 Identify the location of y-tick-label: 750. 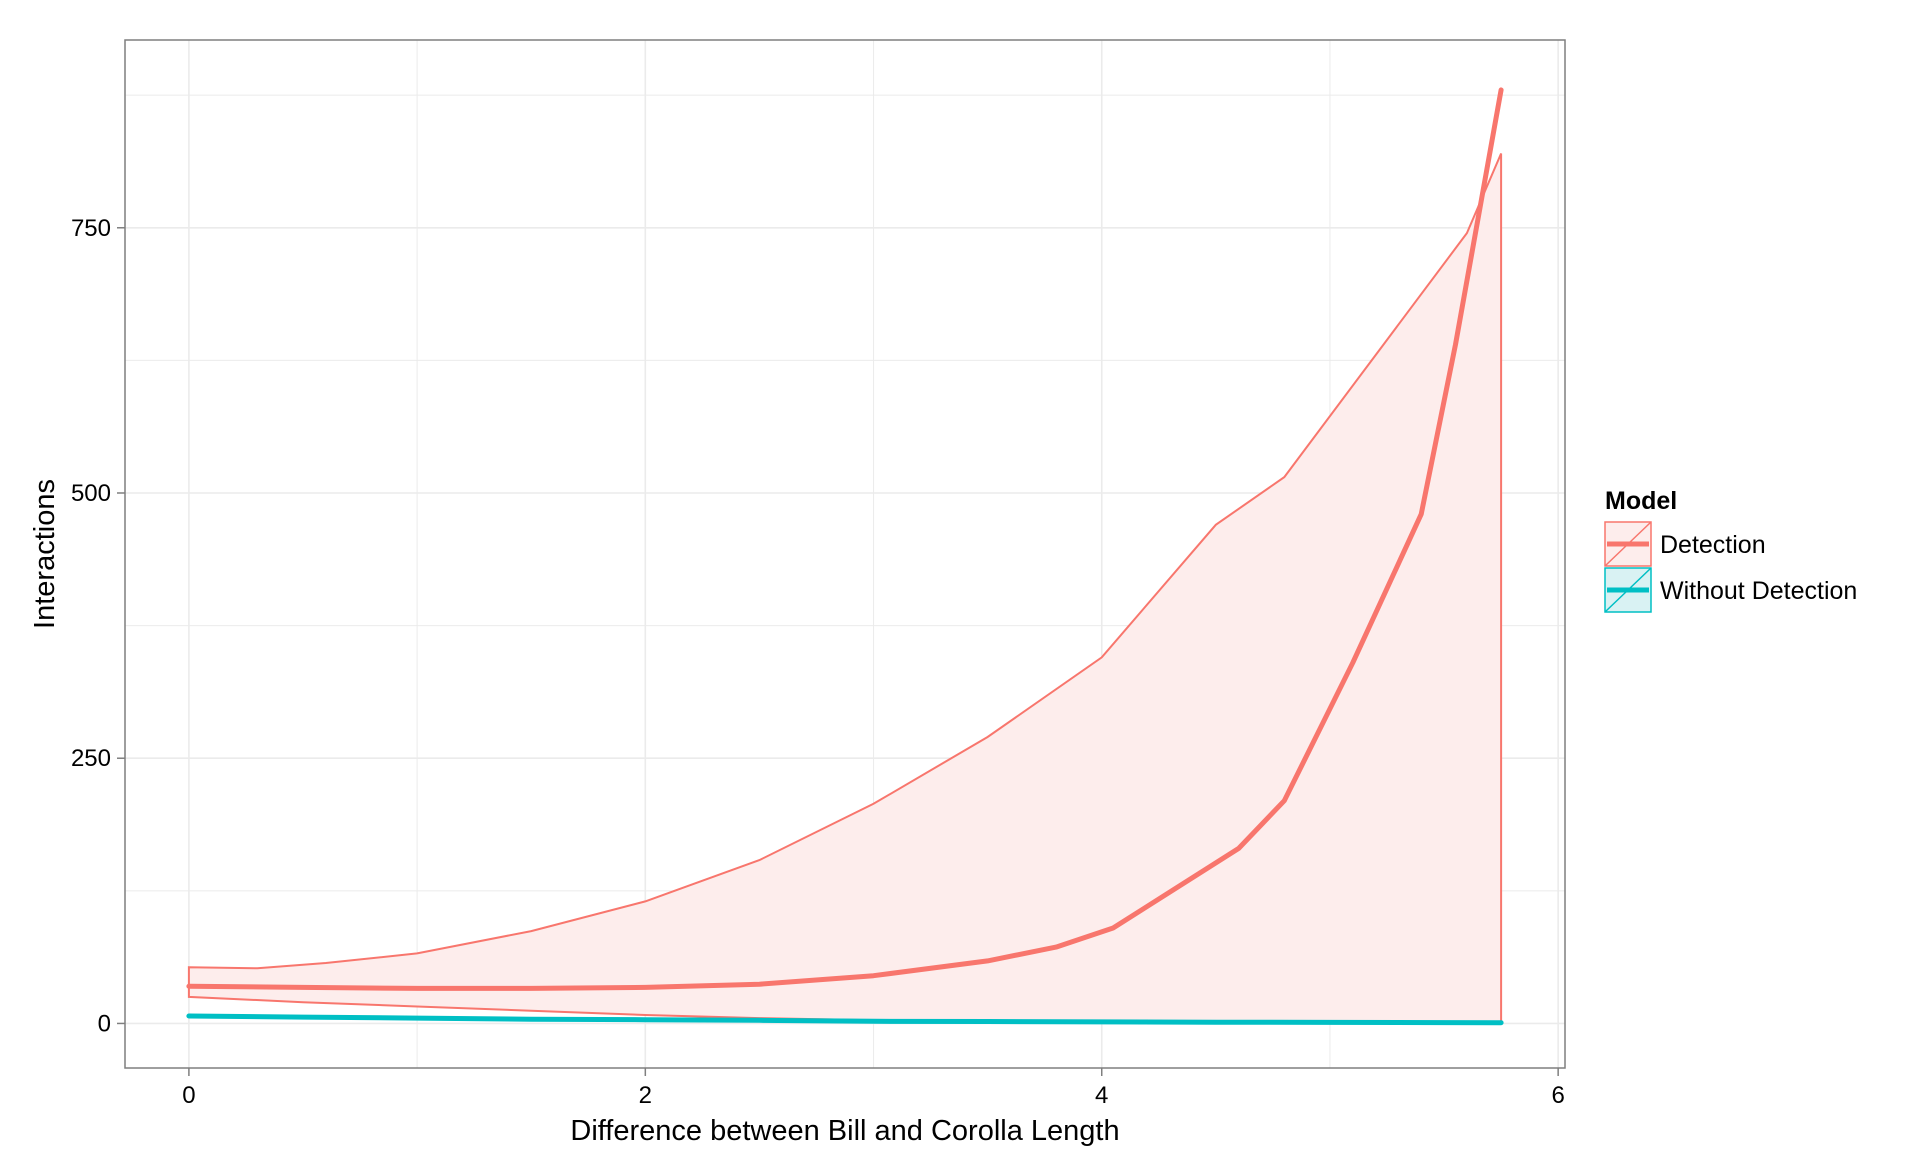
(91, 228).